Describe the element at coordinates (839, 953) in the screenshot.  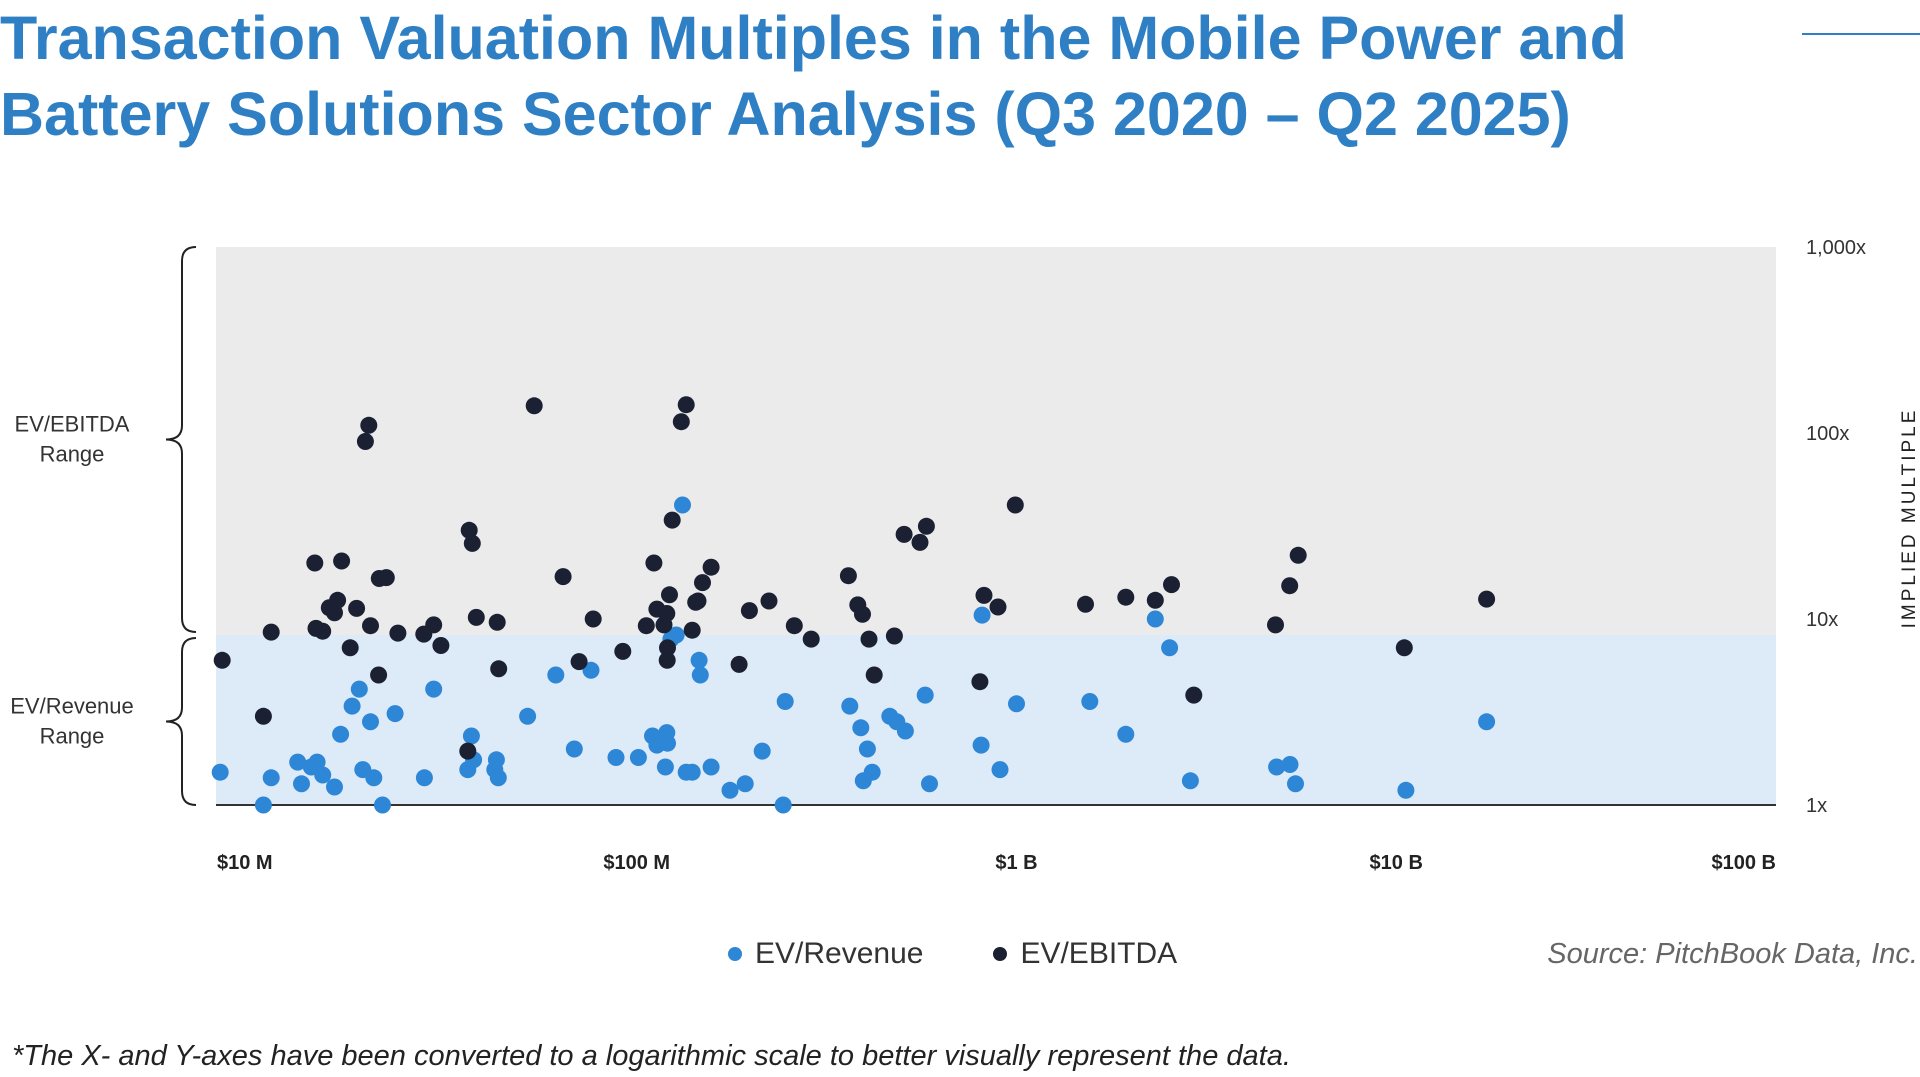
I see `legend-label-ev-revenue: EV/Revenue` at that location.